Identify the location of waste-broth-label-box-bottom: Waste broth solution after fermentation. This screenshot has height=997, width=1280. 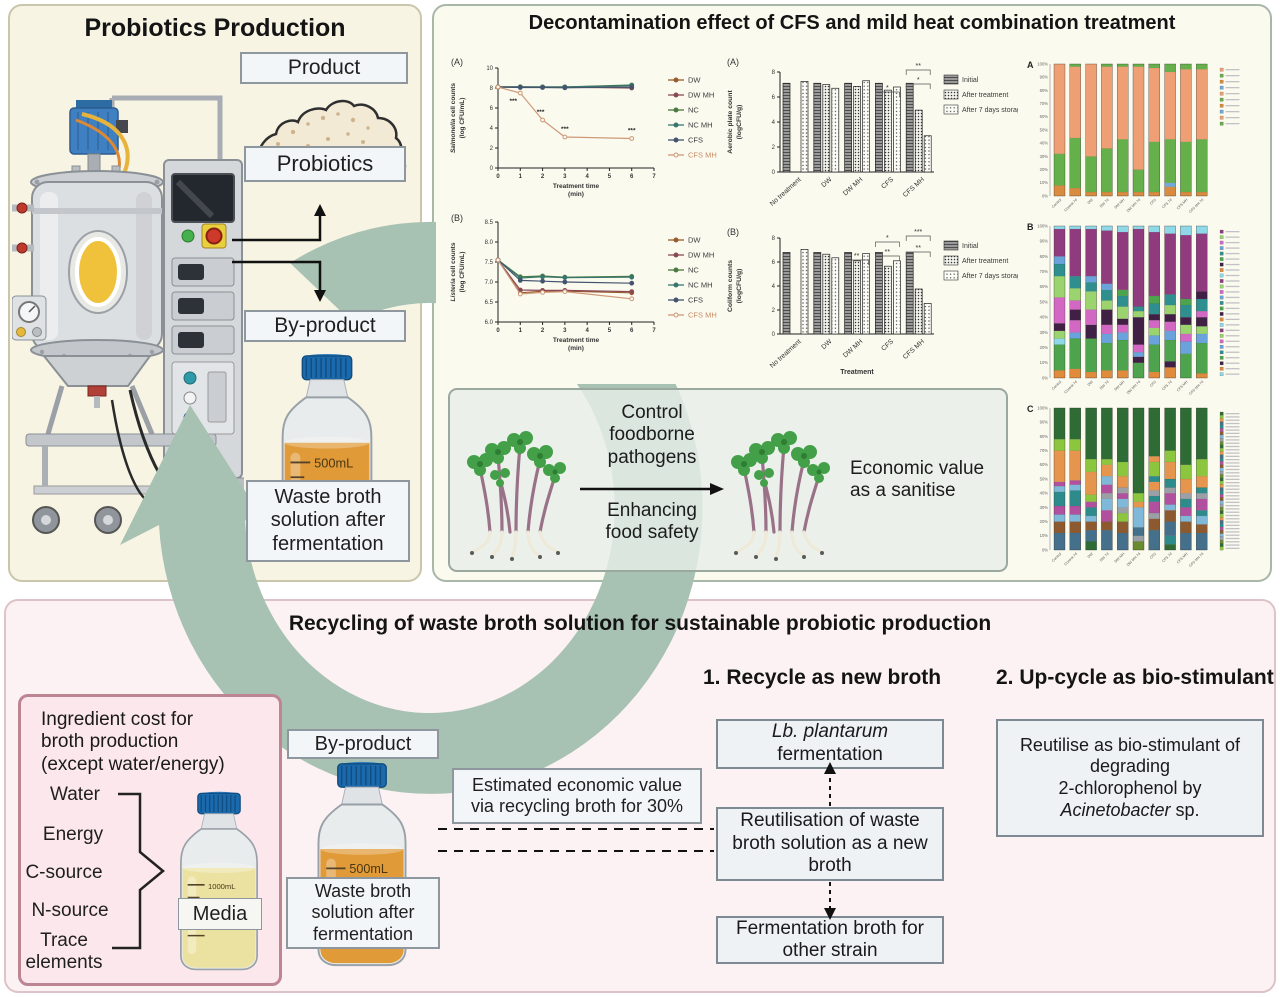
(363, 913).